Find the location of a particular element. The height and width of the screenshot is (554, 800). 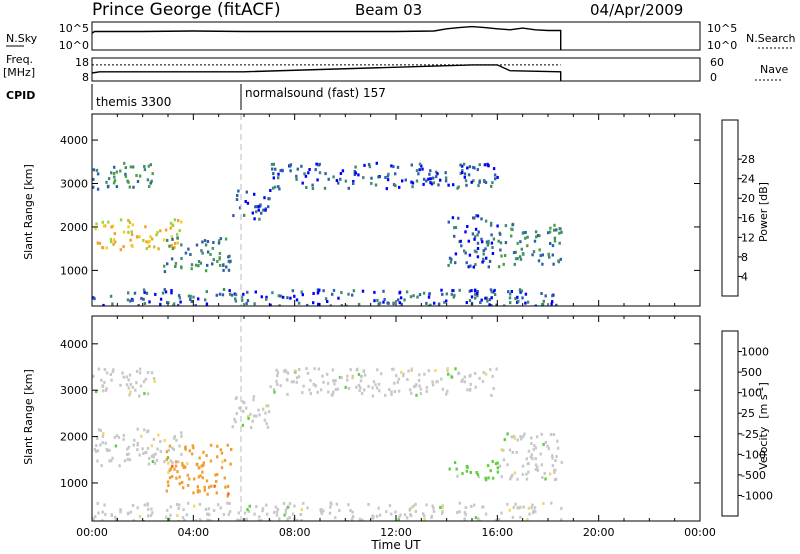

colorbar-frame is located at coordinates (730, 208).